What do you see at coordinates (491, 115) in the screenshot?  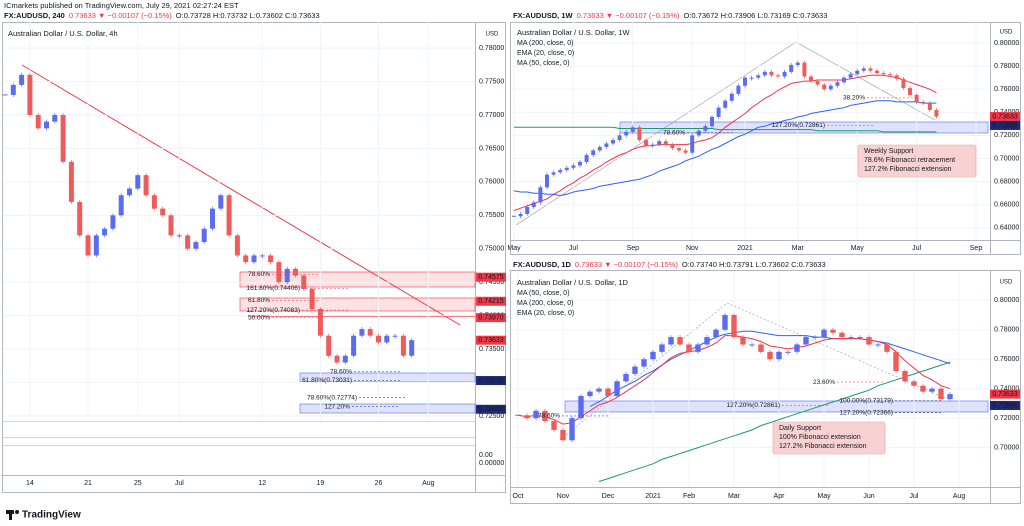 I see `y-tick-label: 0.77000` at bounding box center [491, 115].